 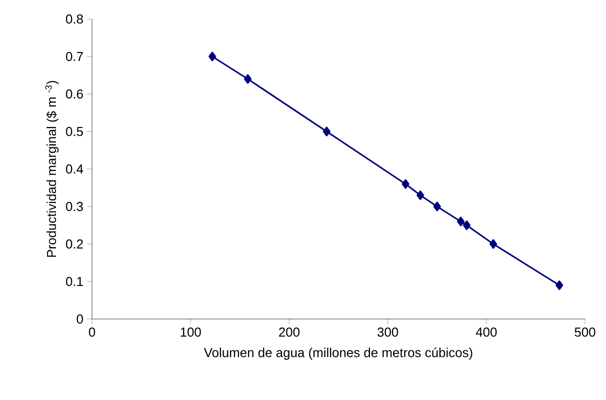 What do you see at coordinates (289, 332) in the screenshot?
I see `x-tick-label: 200` at bounding box center [289, 332].